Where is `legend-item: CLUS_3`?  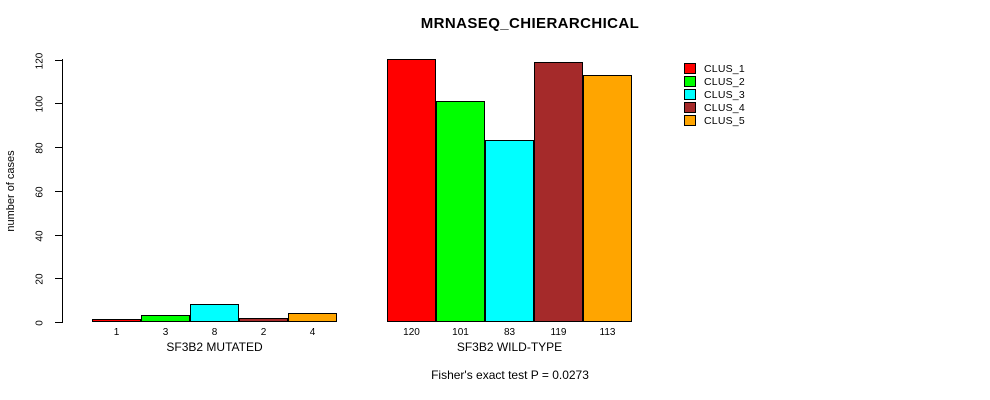 legend-item: CLUS_3 is located at coordinates (714, 94).